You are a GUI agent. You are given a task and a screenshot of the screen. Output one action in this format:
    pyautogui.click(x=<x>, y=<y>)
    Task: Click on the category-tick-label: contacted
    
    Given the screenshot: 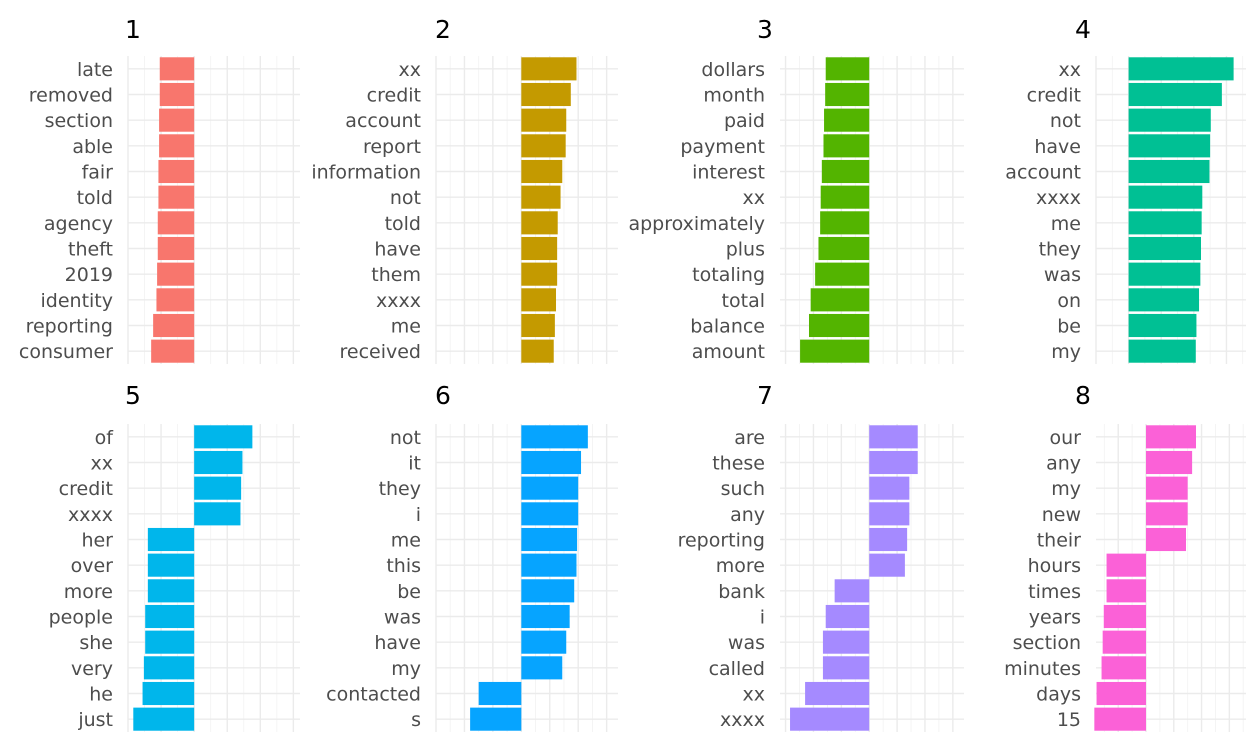 What is the action you would take?
    pyautogui.click(x=373, y=695)
    